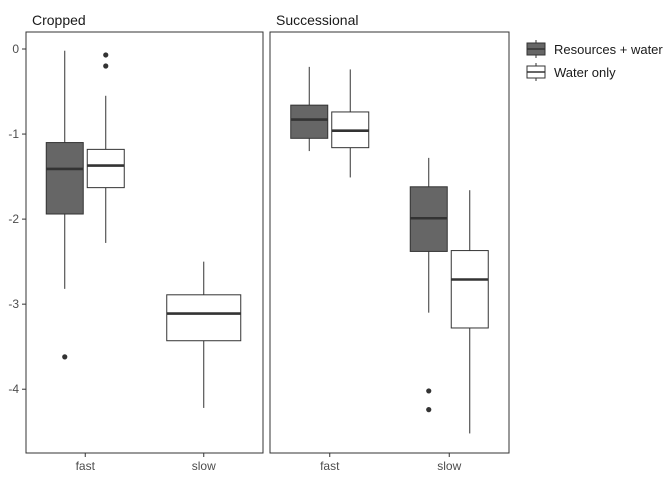  What do you see at coordinates (15, 49) in the screenshot?
I see `y-tick-label: 0` at bounding box center [15, 49].